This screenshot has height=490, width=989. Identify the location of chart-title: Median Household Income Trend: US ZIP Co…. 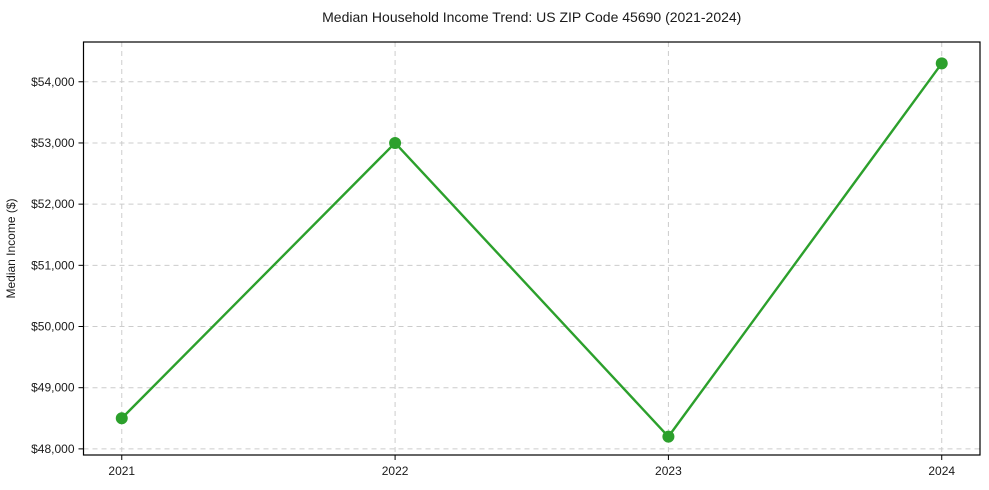
(531, 17).